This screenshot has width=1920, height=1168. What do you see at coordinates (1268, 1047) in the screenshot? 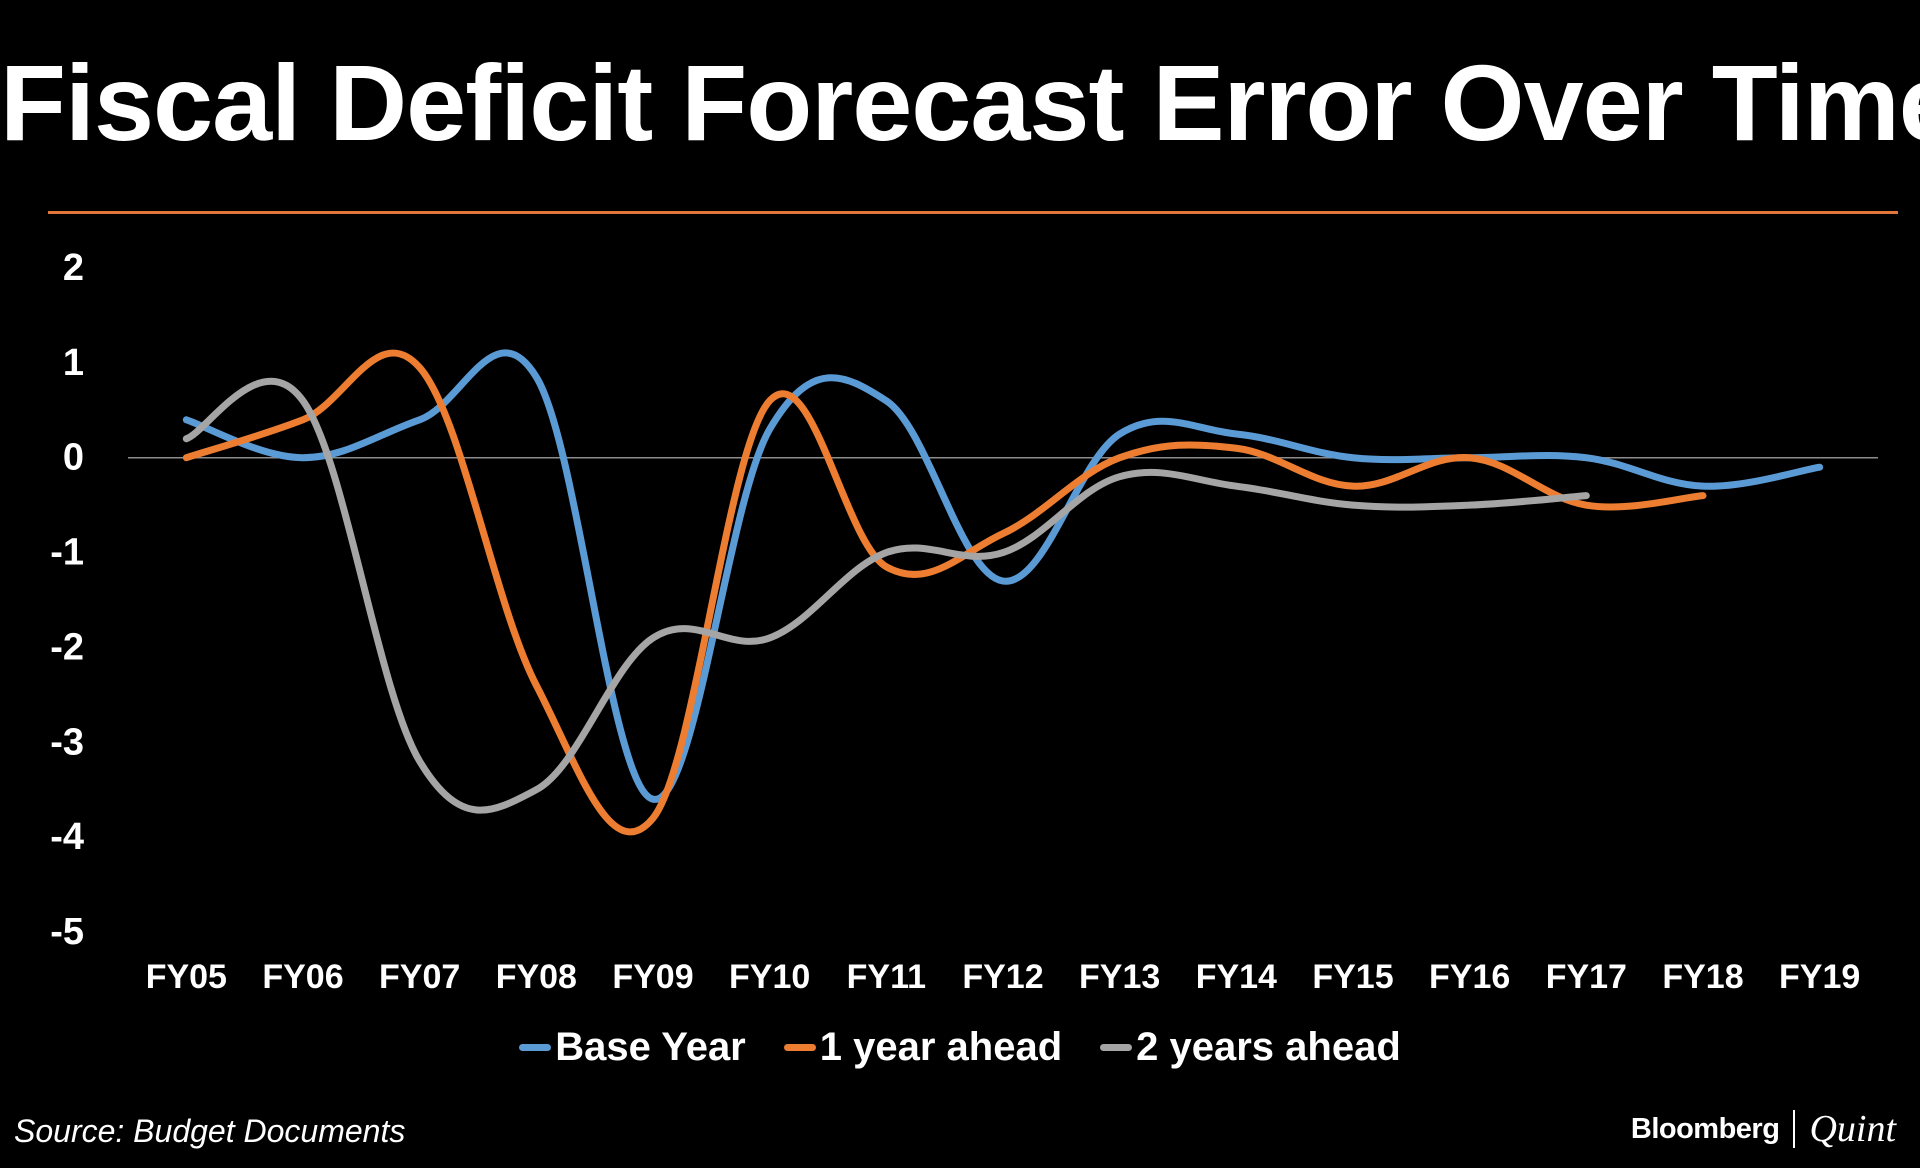
I see `legend-label: 2 years ahead` at bounding box center [1268, 1047].